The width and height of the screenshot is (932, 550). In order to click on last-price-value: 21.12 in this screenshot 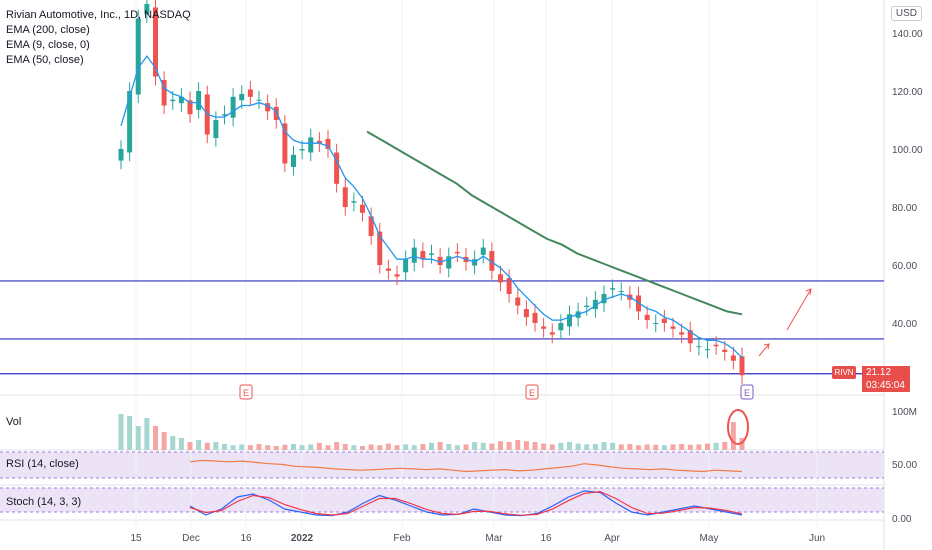, I will do `click(886, 372)`.